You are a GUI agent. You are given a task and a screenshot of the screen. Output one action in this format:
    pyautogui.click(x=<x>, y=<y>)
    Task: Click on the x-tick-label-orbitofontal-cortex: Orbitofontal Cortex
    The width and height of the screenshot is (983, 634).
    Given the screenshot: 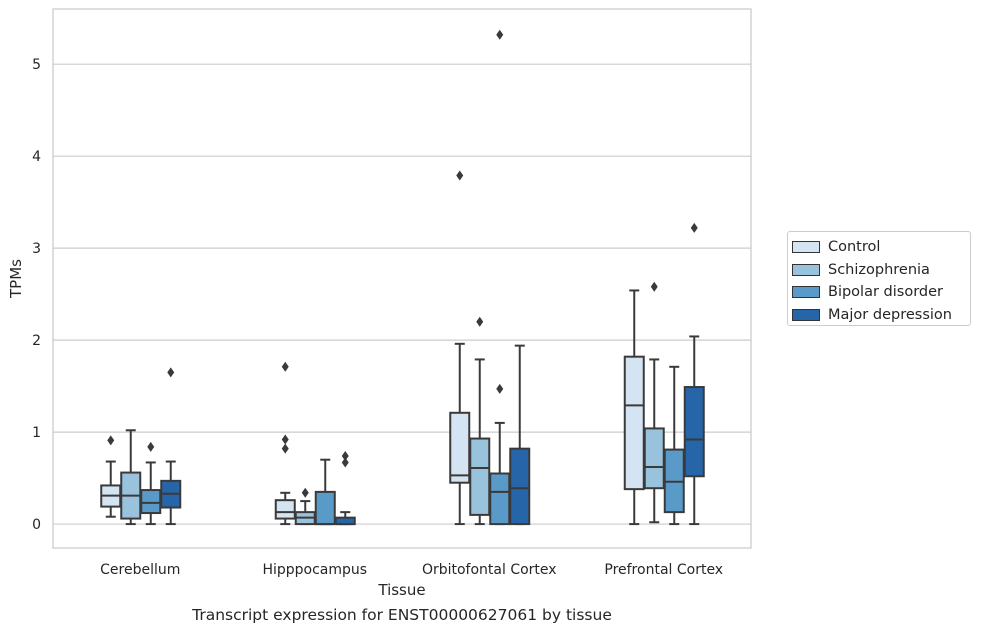 What is the action you would take?
    pyautogui.click(x=489, y=570)
    